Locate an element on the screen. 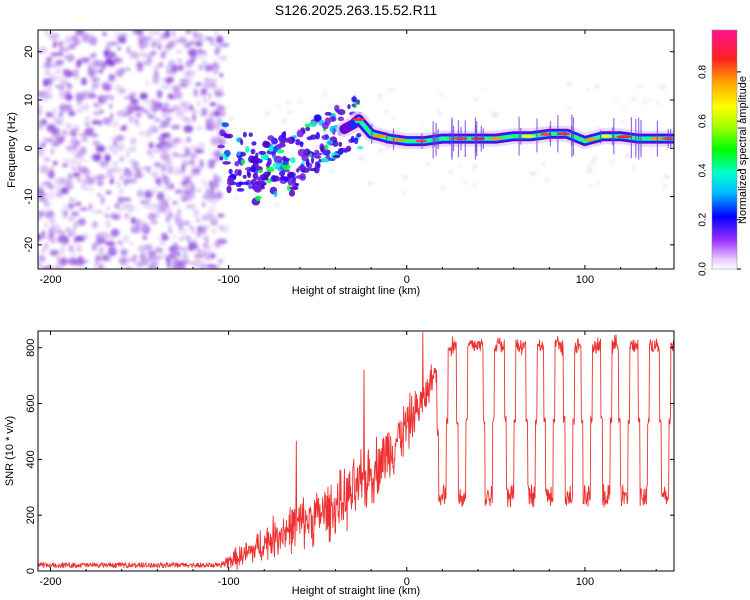  y-tick-label: 400 is located at coordinates (31, 459).